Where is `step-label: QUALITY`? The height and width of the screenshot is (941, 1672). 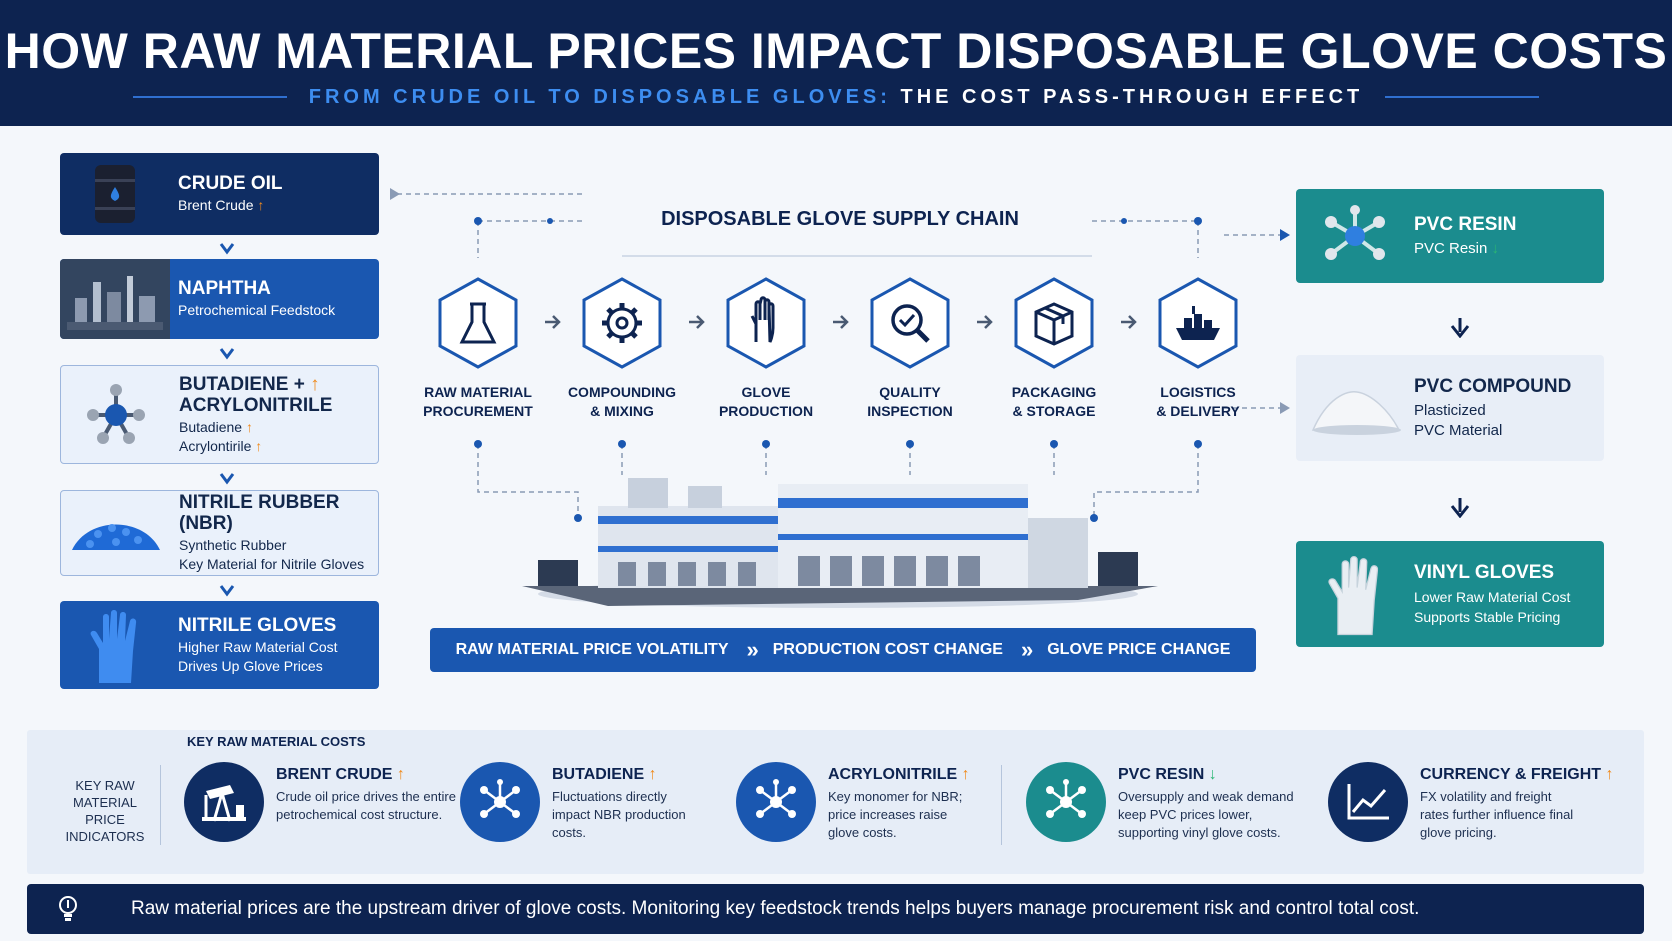 step-label: QUALITY is located at coordinates (910, 392).